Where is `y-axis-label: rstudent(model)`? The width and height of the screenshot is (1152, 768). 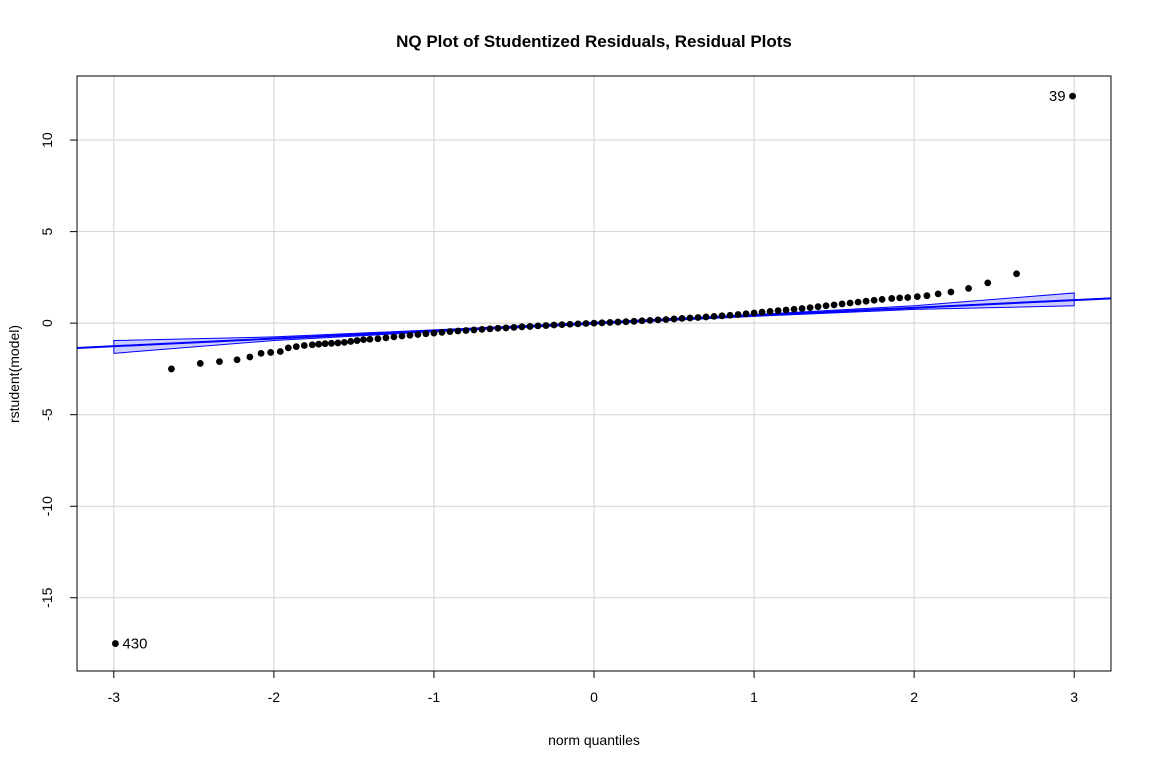
y-axis-label: rstudent(model) is located at coordinates (14, 374).